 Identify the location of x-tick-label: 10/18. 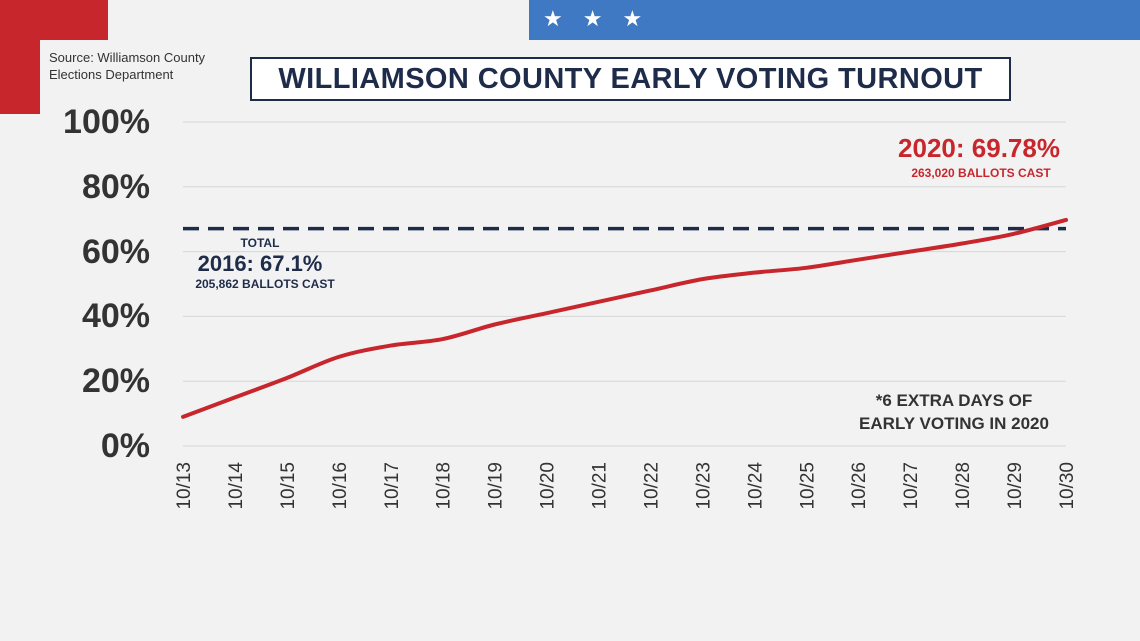
(444, 486).